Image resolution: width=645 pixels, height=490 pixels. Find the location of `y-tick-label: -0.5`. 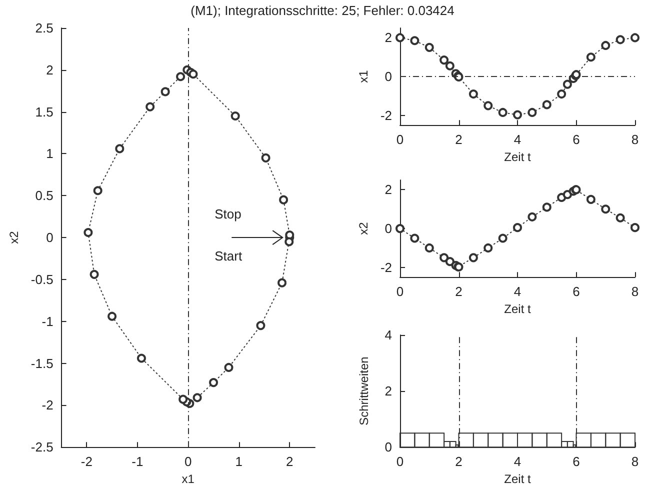

y-tick-label: -0.5 is located at coordinates (42, 279).